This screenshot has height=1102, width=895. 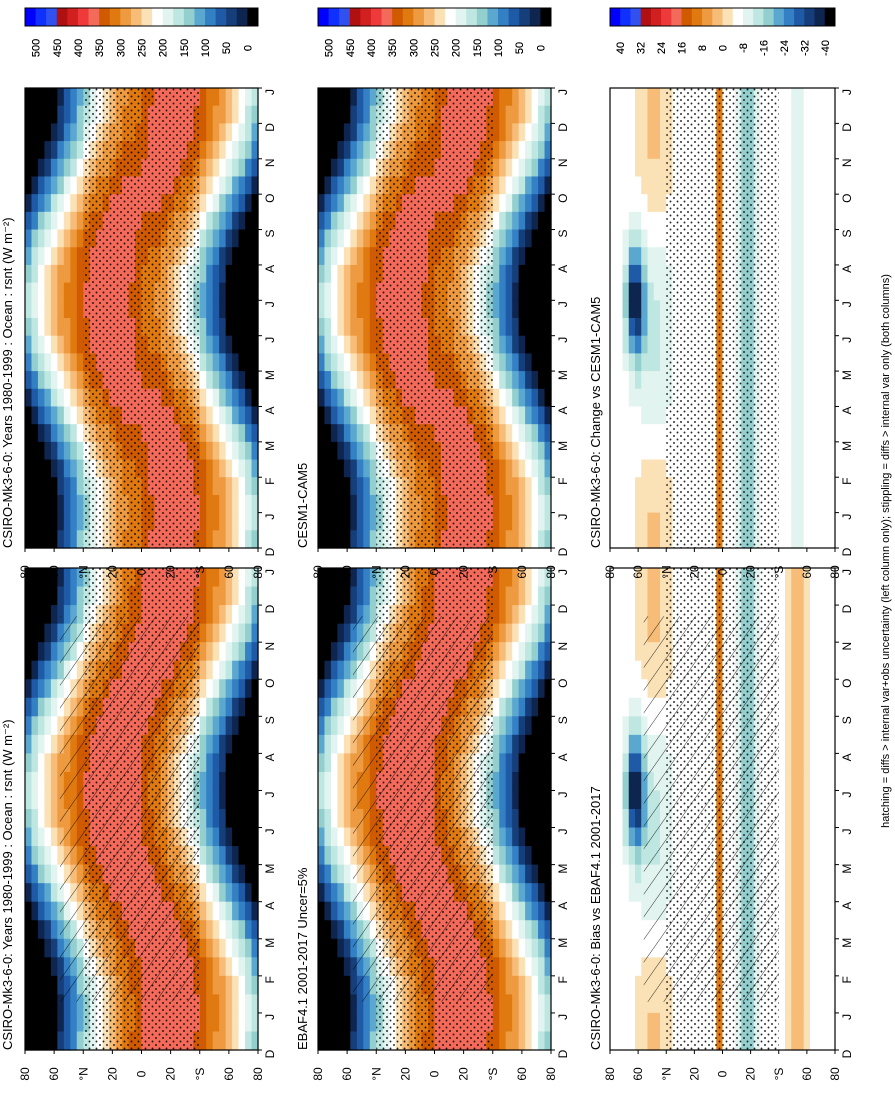 What do you see at coordinates (171, 1074) in the screenshot?
I see `lat-tick-label: 20` at bounding box center [171, 1074].